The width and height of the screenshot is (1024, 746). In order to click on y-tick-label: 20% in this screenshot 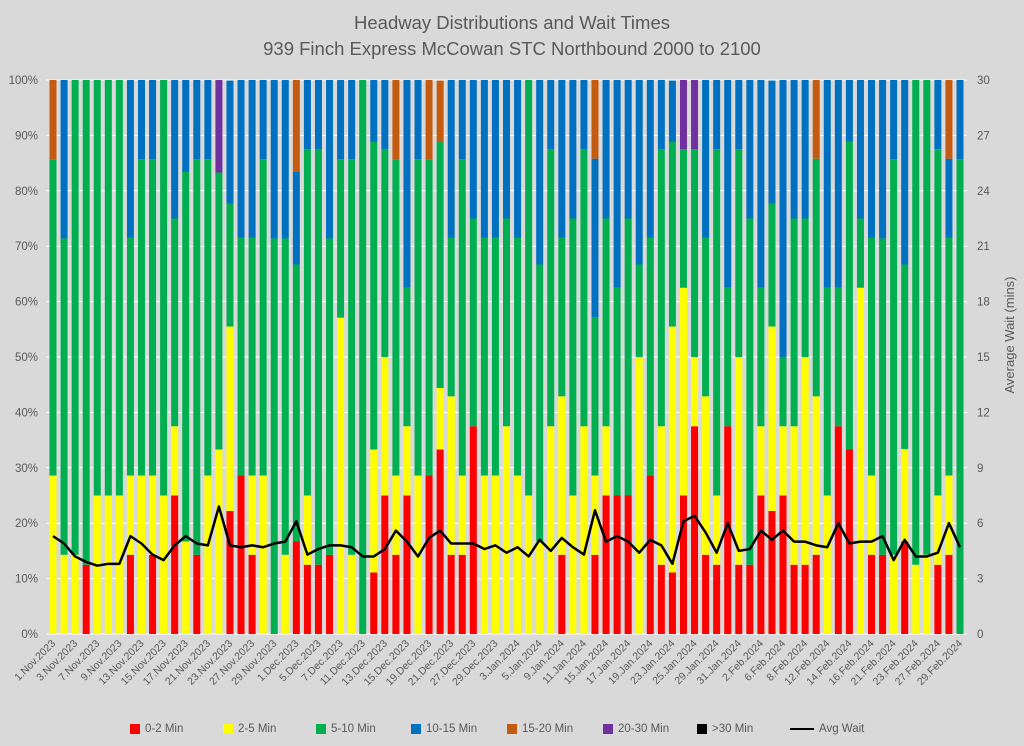, I will do `click(26, 524)`.